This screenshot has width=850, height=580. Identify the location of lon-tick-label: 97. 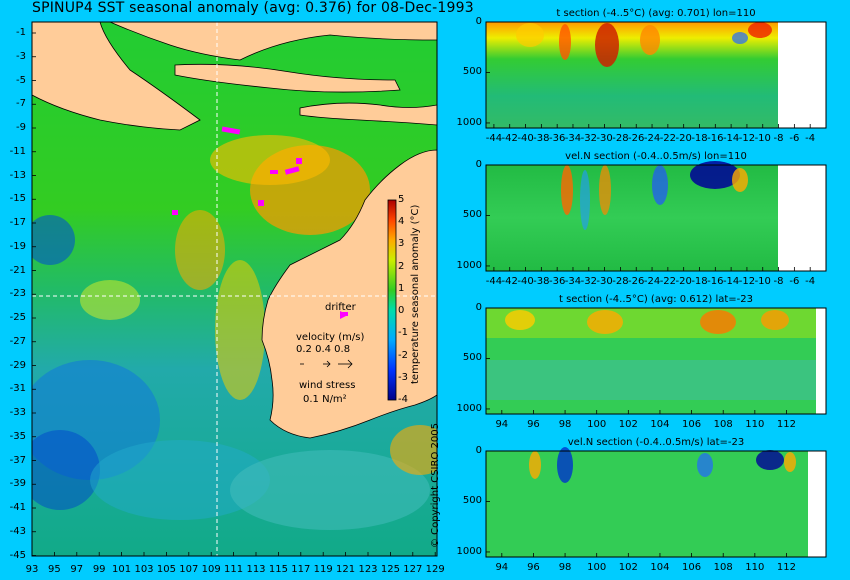
(77, 569).